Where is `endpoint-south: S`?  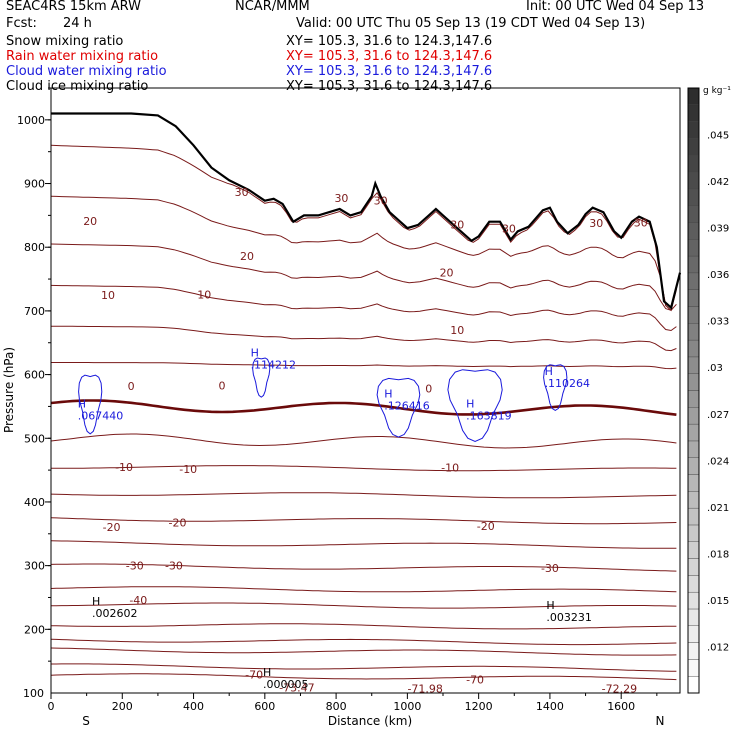
endpoint-south: S is located at coordinates (86, 721).